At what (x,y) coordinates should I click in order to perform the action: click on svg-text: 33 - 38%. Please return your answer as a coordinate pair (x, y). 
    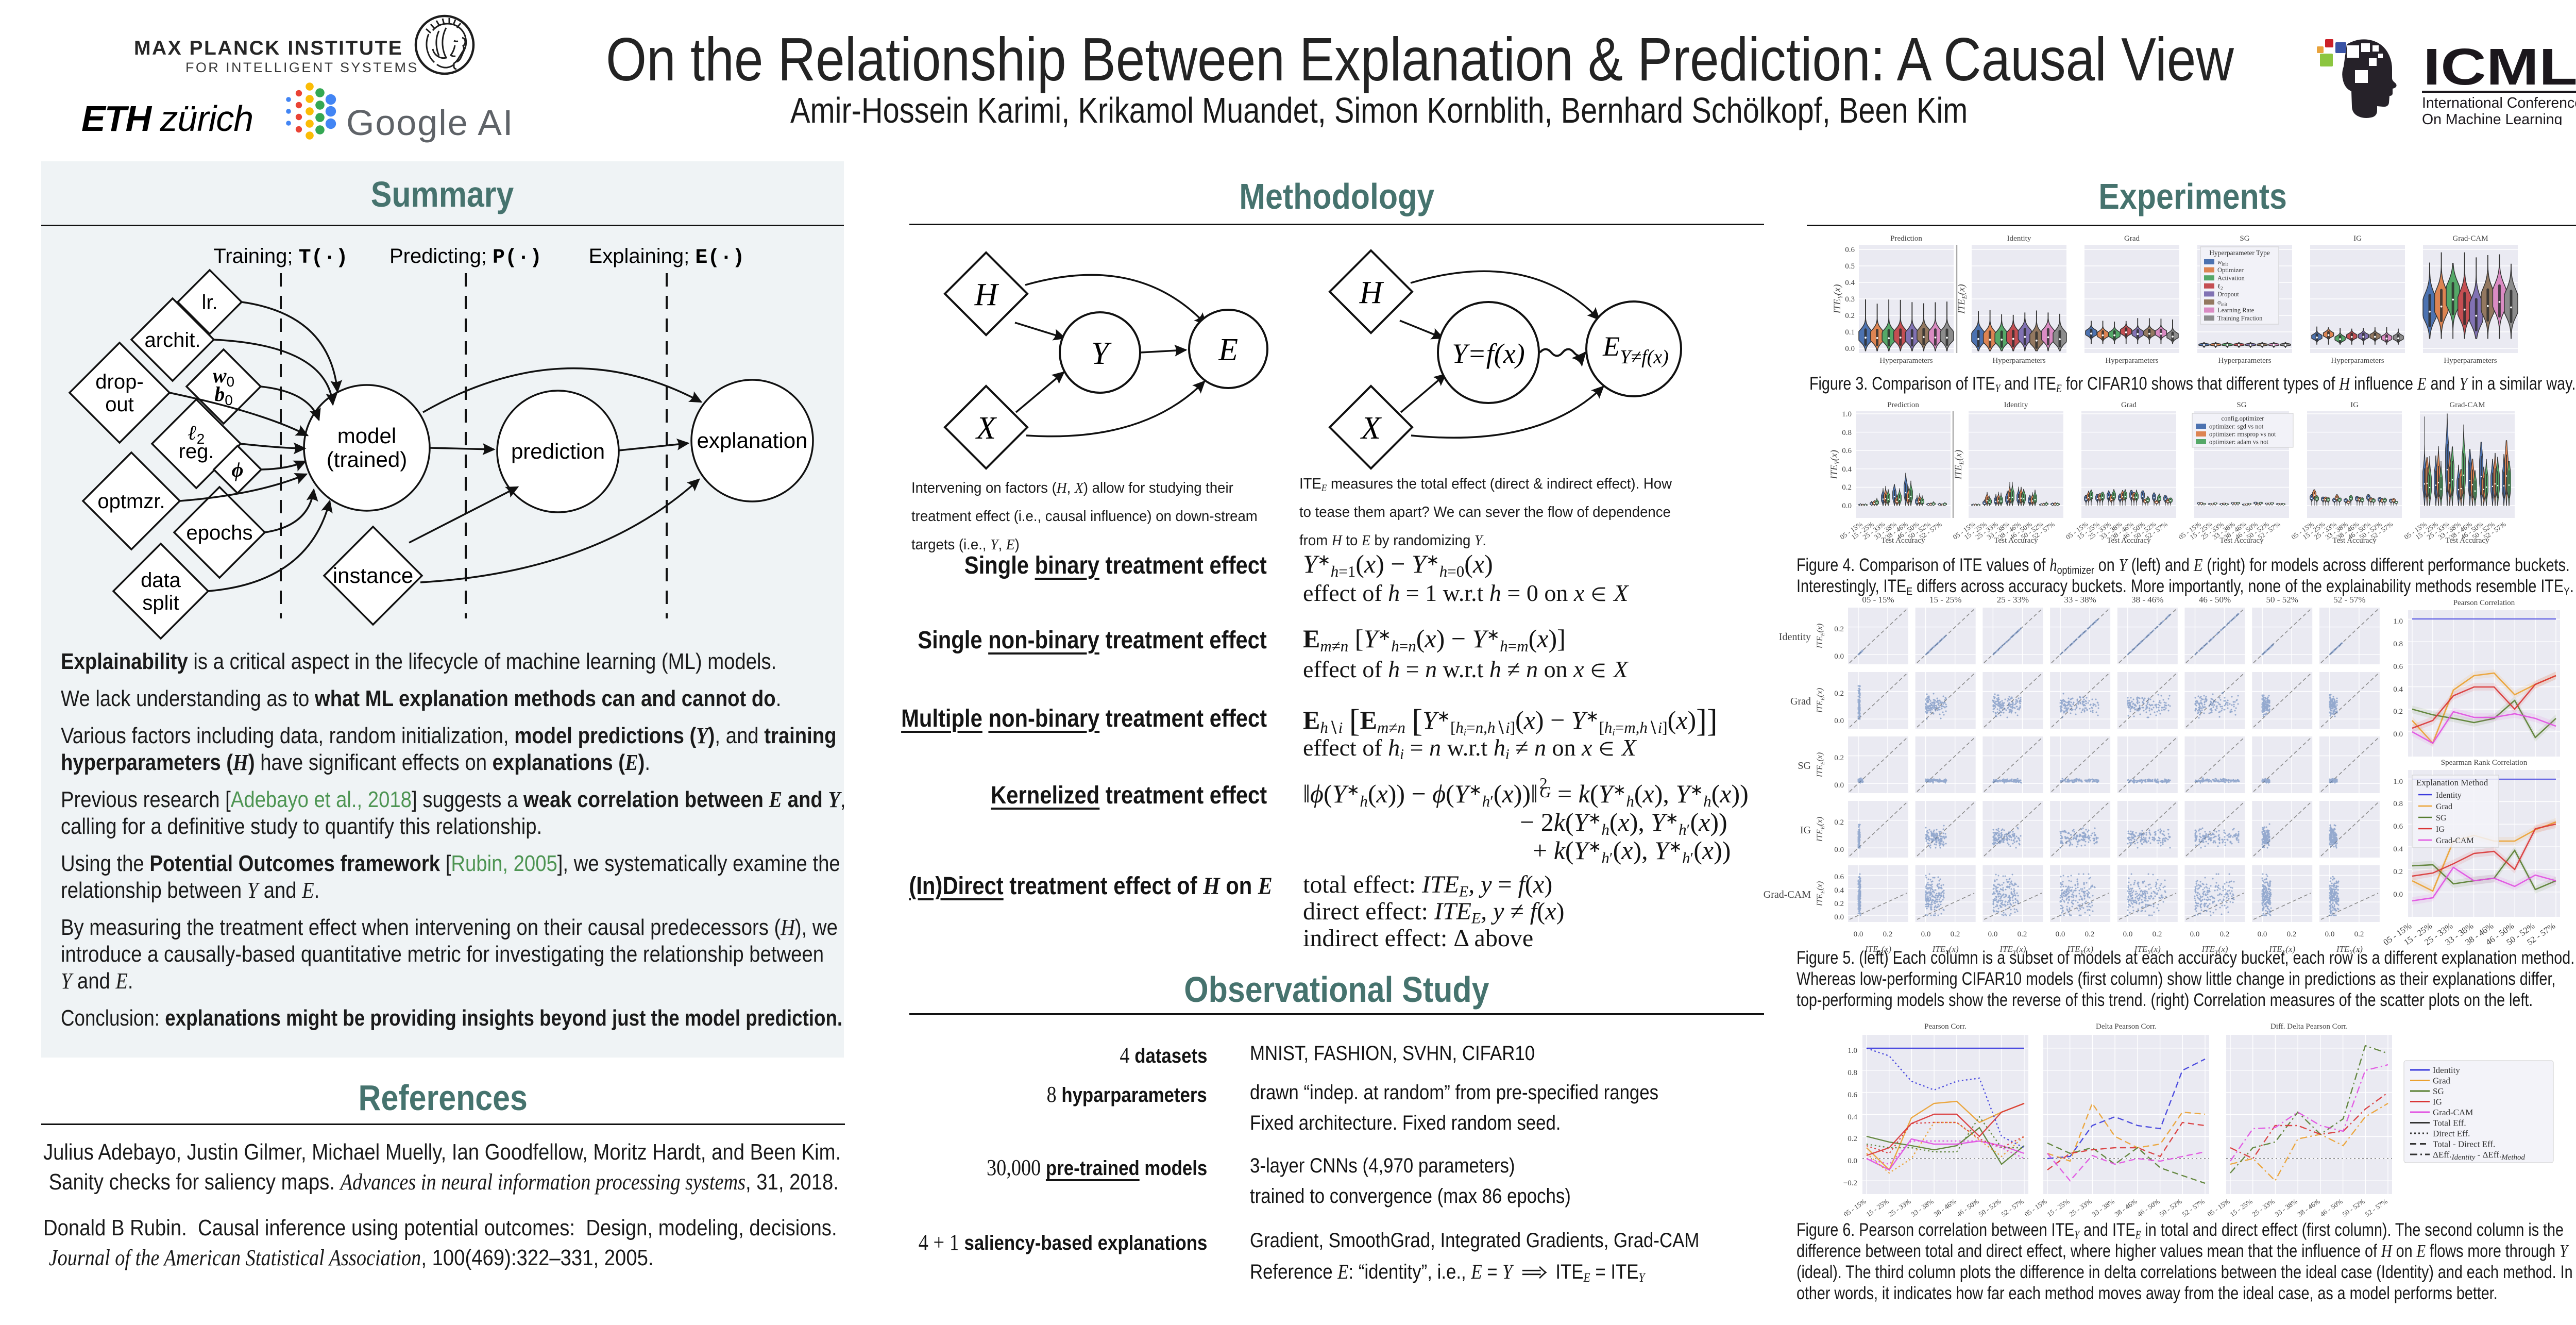
    Looking at the image, I should click on (2080, 600).